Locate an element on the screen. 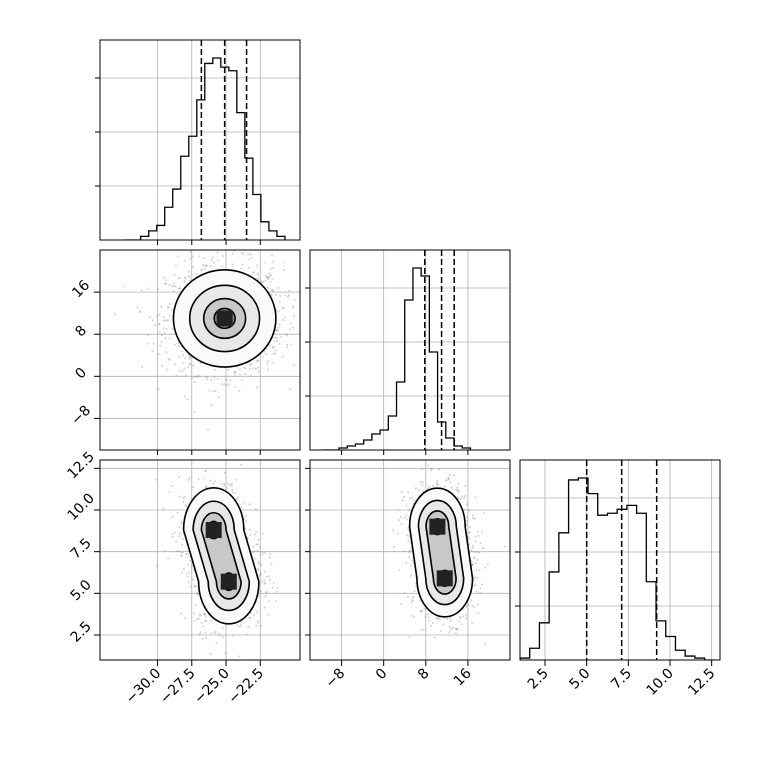 The image size is (760, 760). histogram-step-line is located at coordinates (617, 568).